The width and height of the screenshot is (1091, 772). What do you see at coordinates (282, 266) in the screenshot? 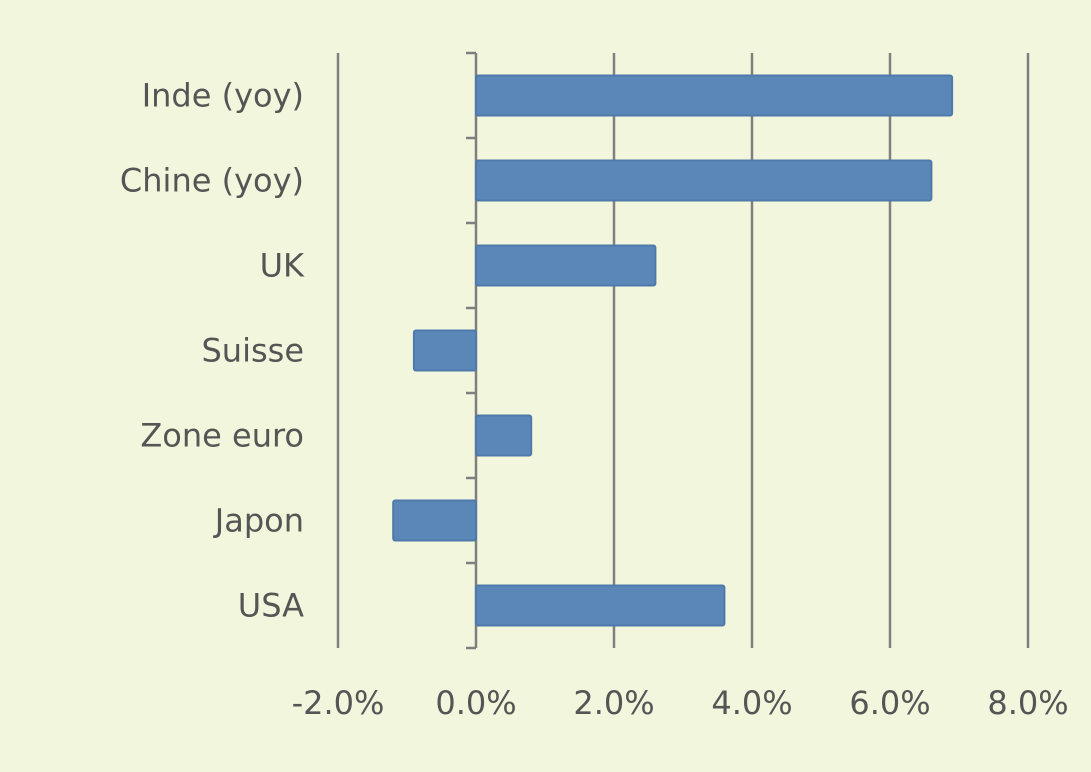
I see `category-label-2: UK` at bounding box center [282, 266].